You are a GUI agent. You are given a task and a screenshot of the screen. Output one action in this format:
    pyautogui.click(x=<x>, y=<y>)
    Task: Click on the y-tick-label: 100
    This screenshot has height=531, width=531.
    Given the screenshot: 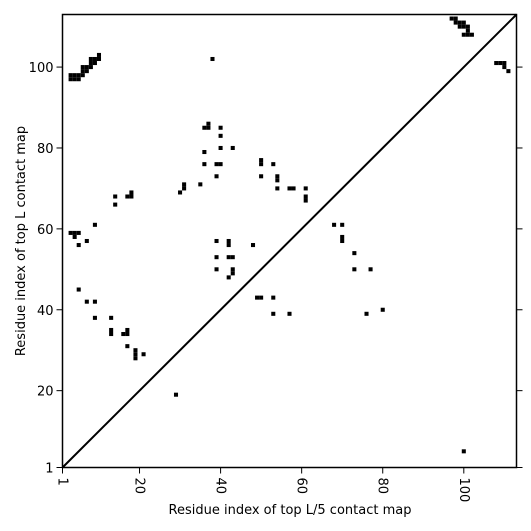 What is the action you would take?
    pyautogui.click(x=41, y=68)
    